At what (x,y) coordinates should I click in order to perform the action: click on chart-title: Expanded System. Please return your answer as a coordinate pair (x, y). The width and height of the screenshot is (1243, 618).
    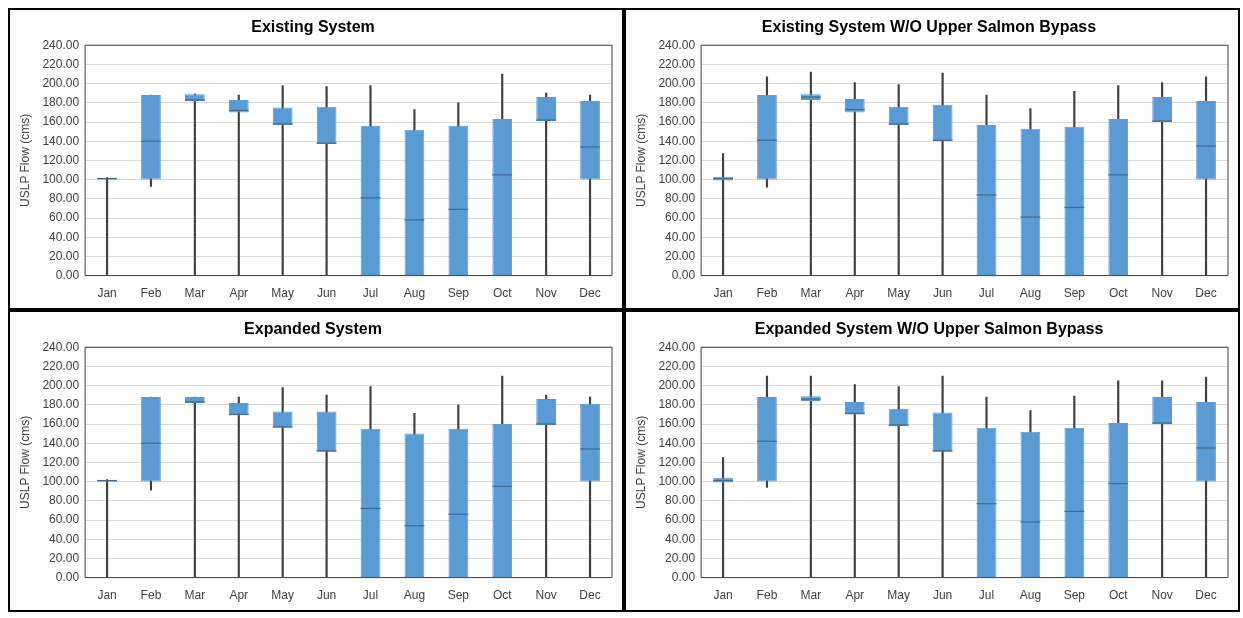
    Looking at the image, I should click on (313, 329).